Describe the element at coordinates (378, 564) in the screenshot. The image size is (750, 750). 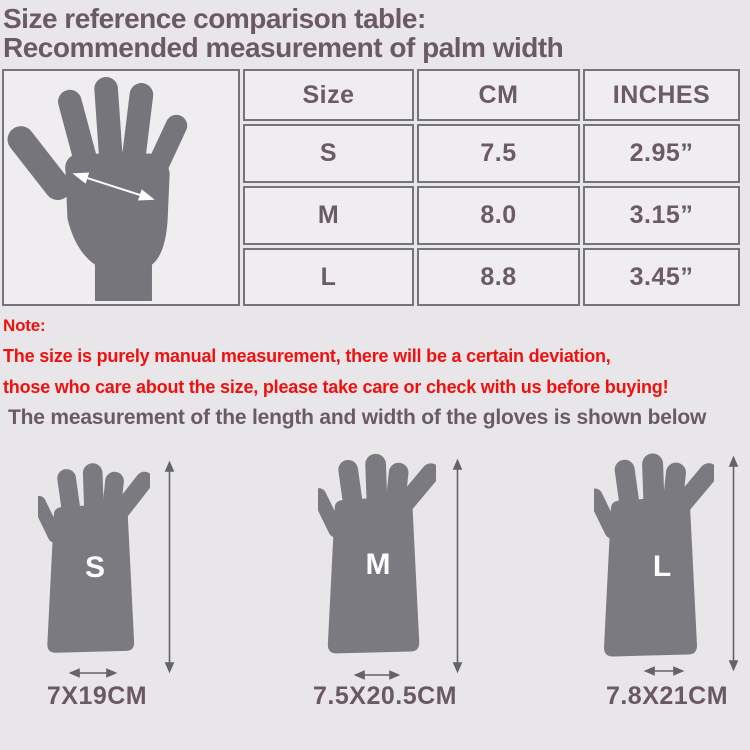
I see `glove-m-size-label: M` at that location.